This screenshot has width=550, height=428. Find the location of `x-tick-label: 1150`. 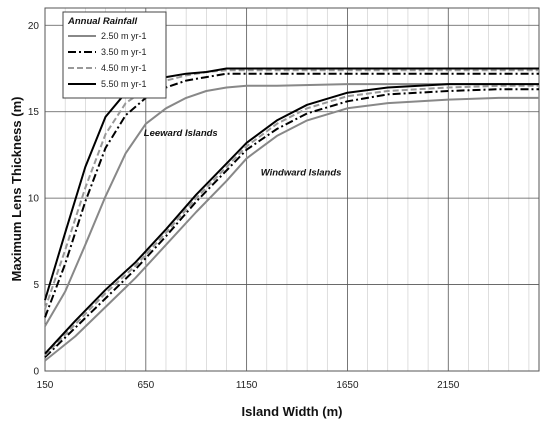

x-tick-label: 1150 is located at coordinates (247, 385).